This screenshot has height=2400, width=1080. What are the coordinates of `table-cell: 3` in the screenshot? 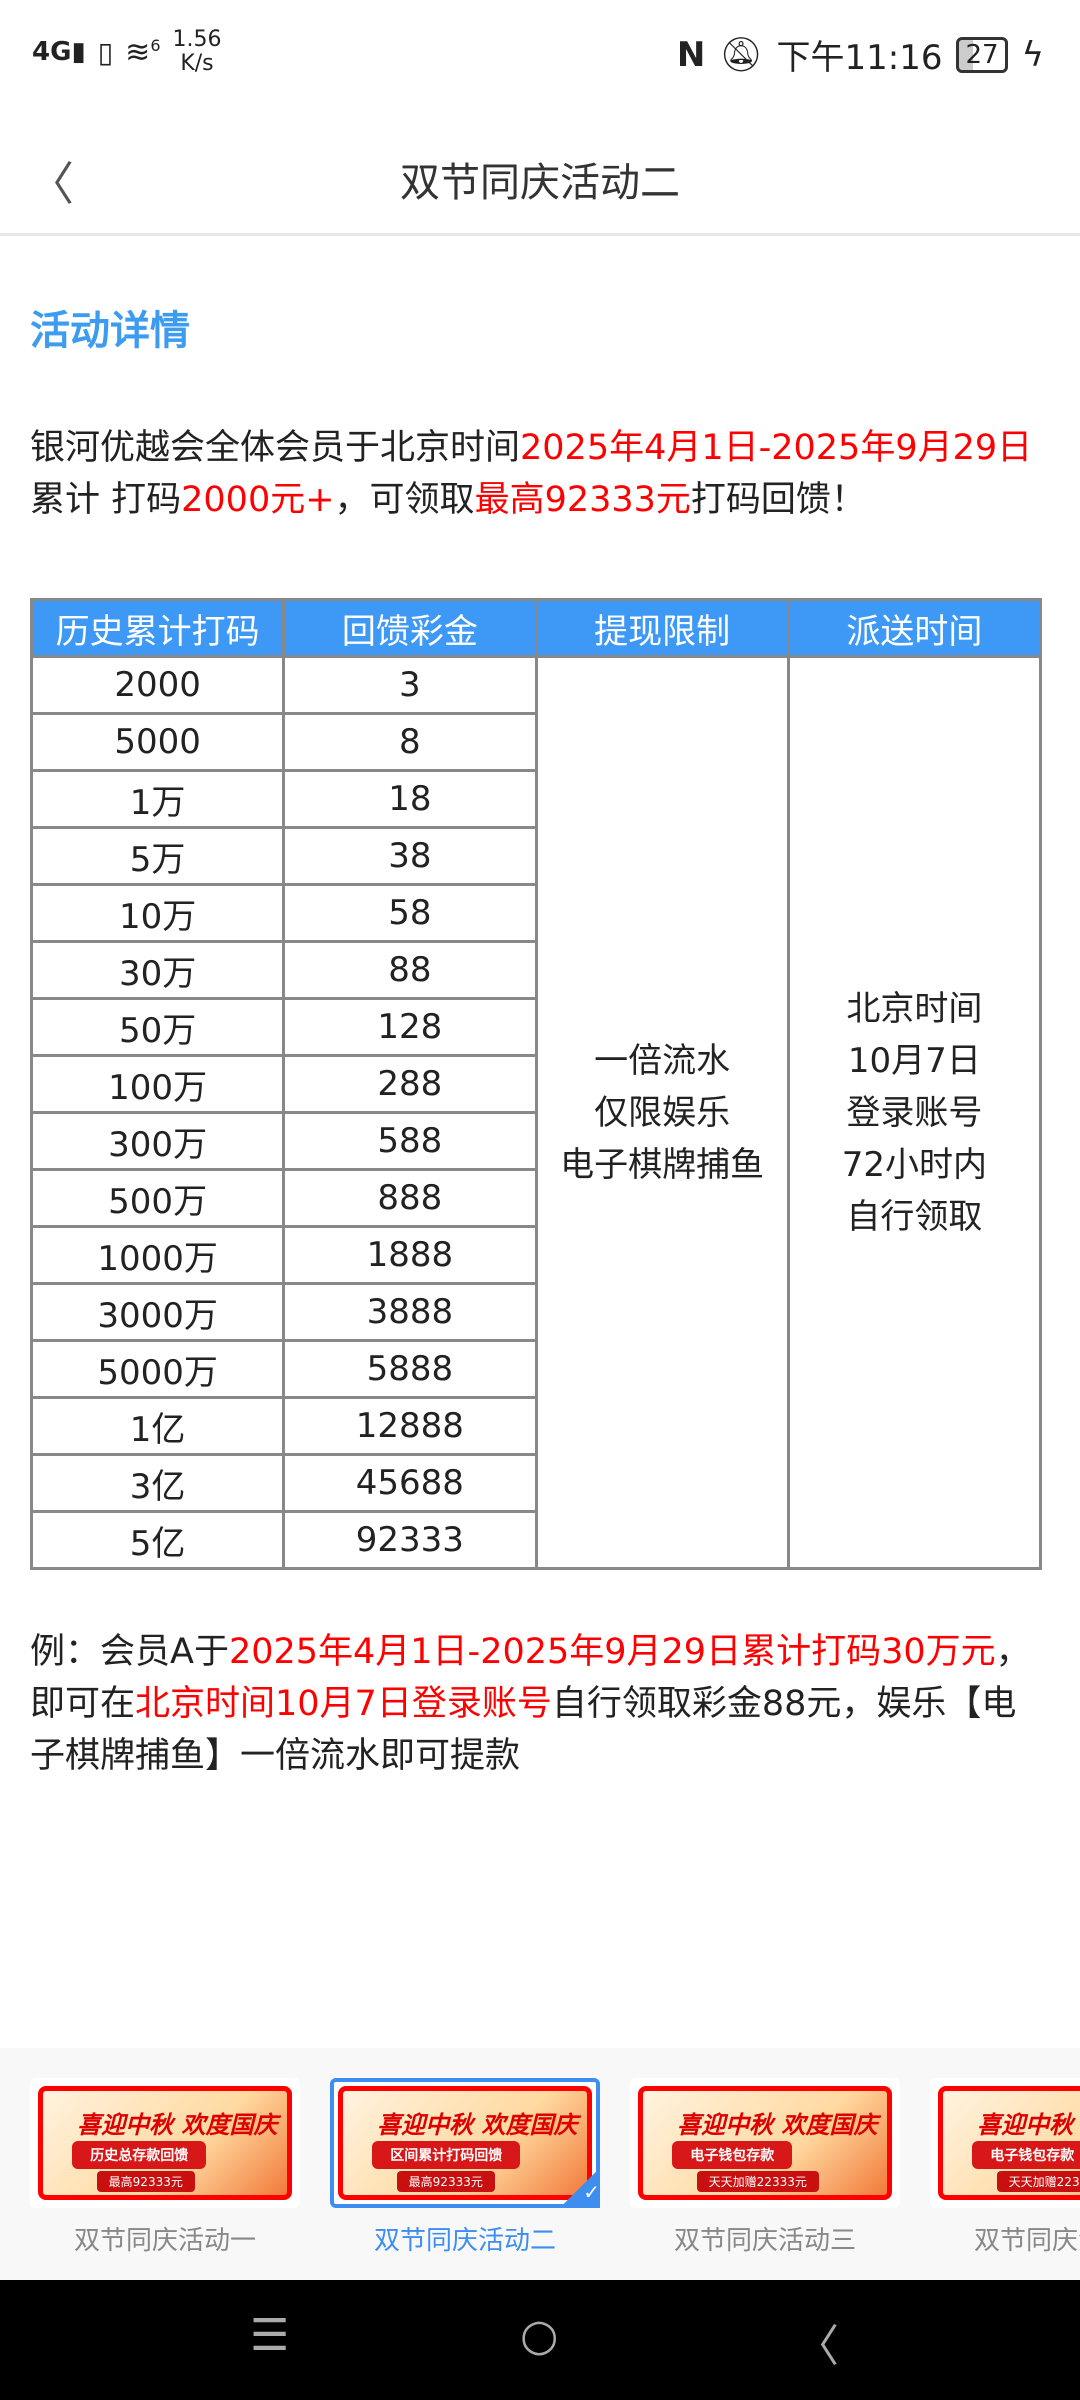 It's located at (410, 685).